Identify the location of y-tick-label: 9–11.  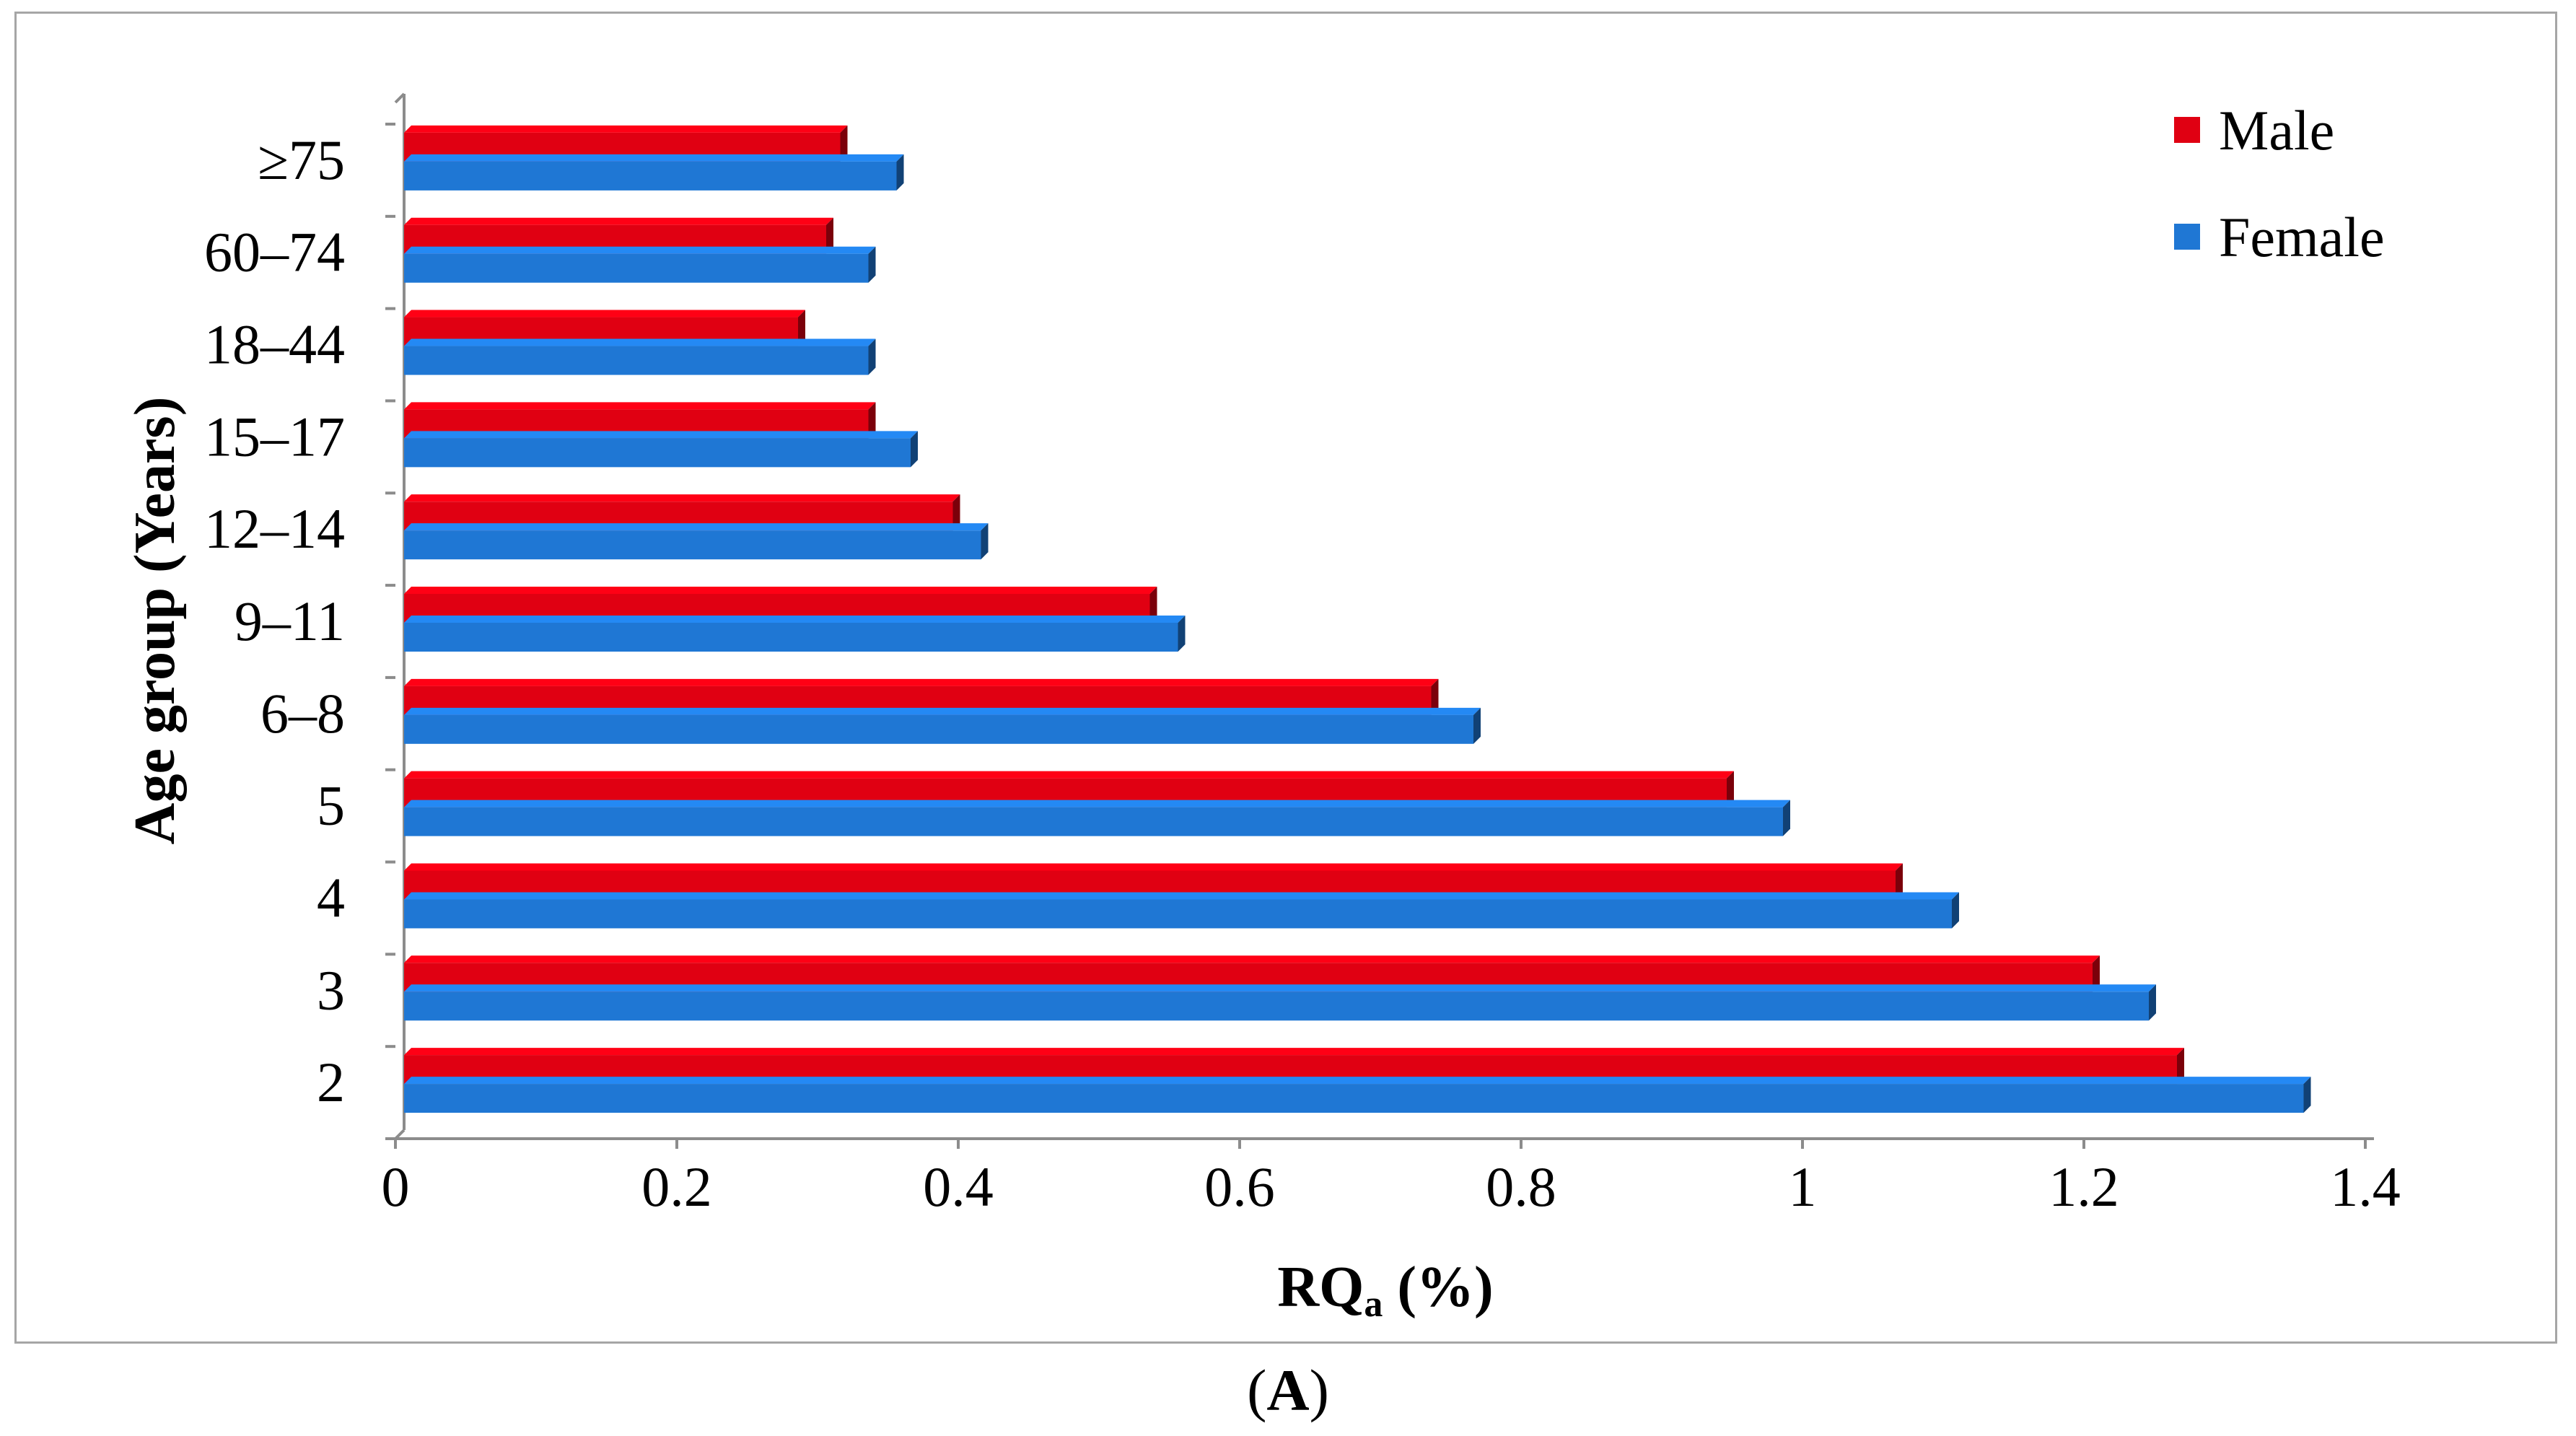
(290, 621).